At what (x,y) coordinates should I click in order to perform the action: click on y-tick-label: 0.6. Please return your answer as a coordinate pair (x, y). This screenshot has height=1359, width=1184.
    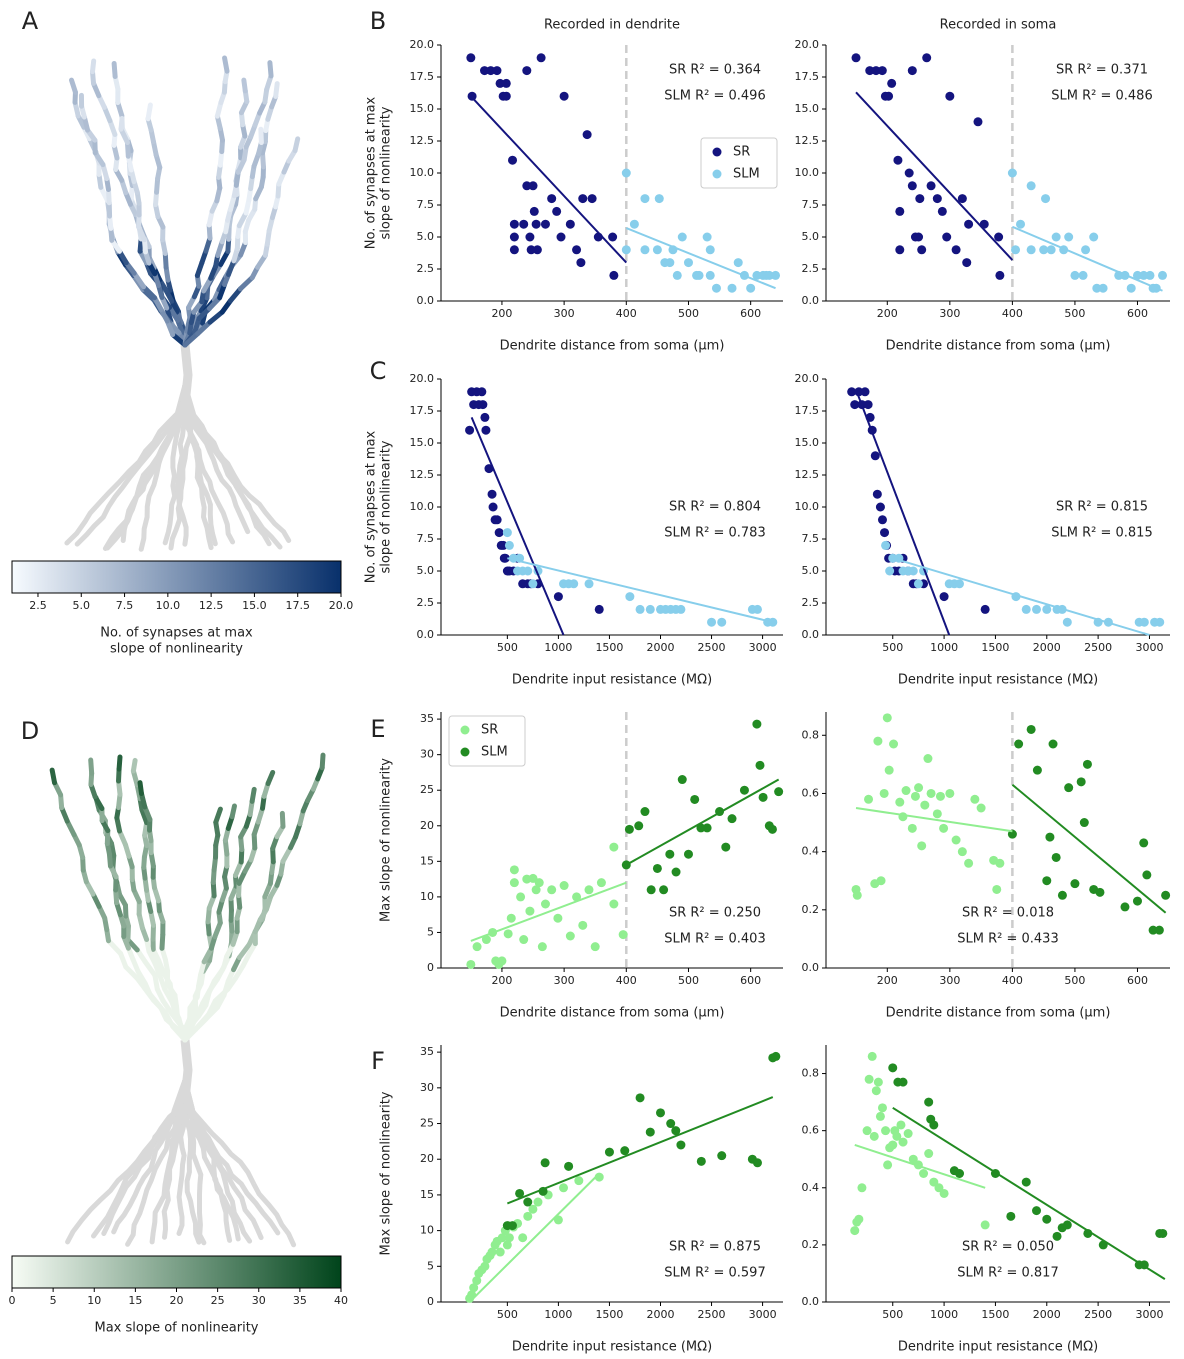
    Looking at the image, I should click on (811, 1130).